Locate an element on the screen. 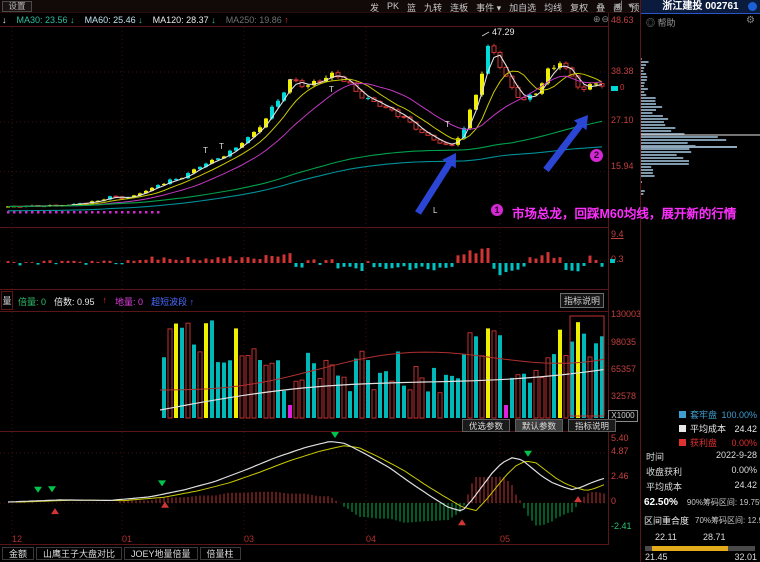 This screenshot has height=562, width=760. indicator-tabbar: 金额 山鹰王子大盘对比 JOEY地量倍量 倍量柱 is located at coordinates (320, 553).